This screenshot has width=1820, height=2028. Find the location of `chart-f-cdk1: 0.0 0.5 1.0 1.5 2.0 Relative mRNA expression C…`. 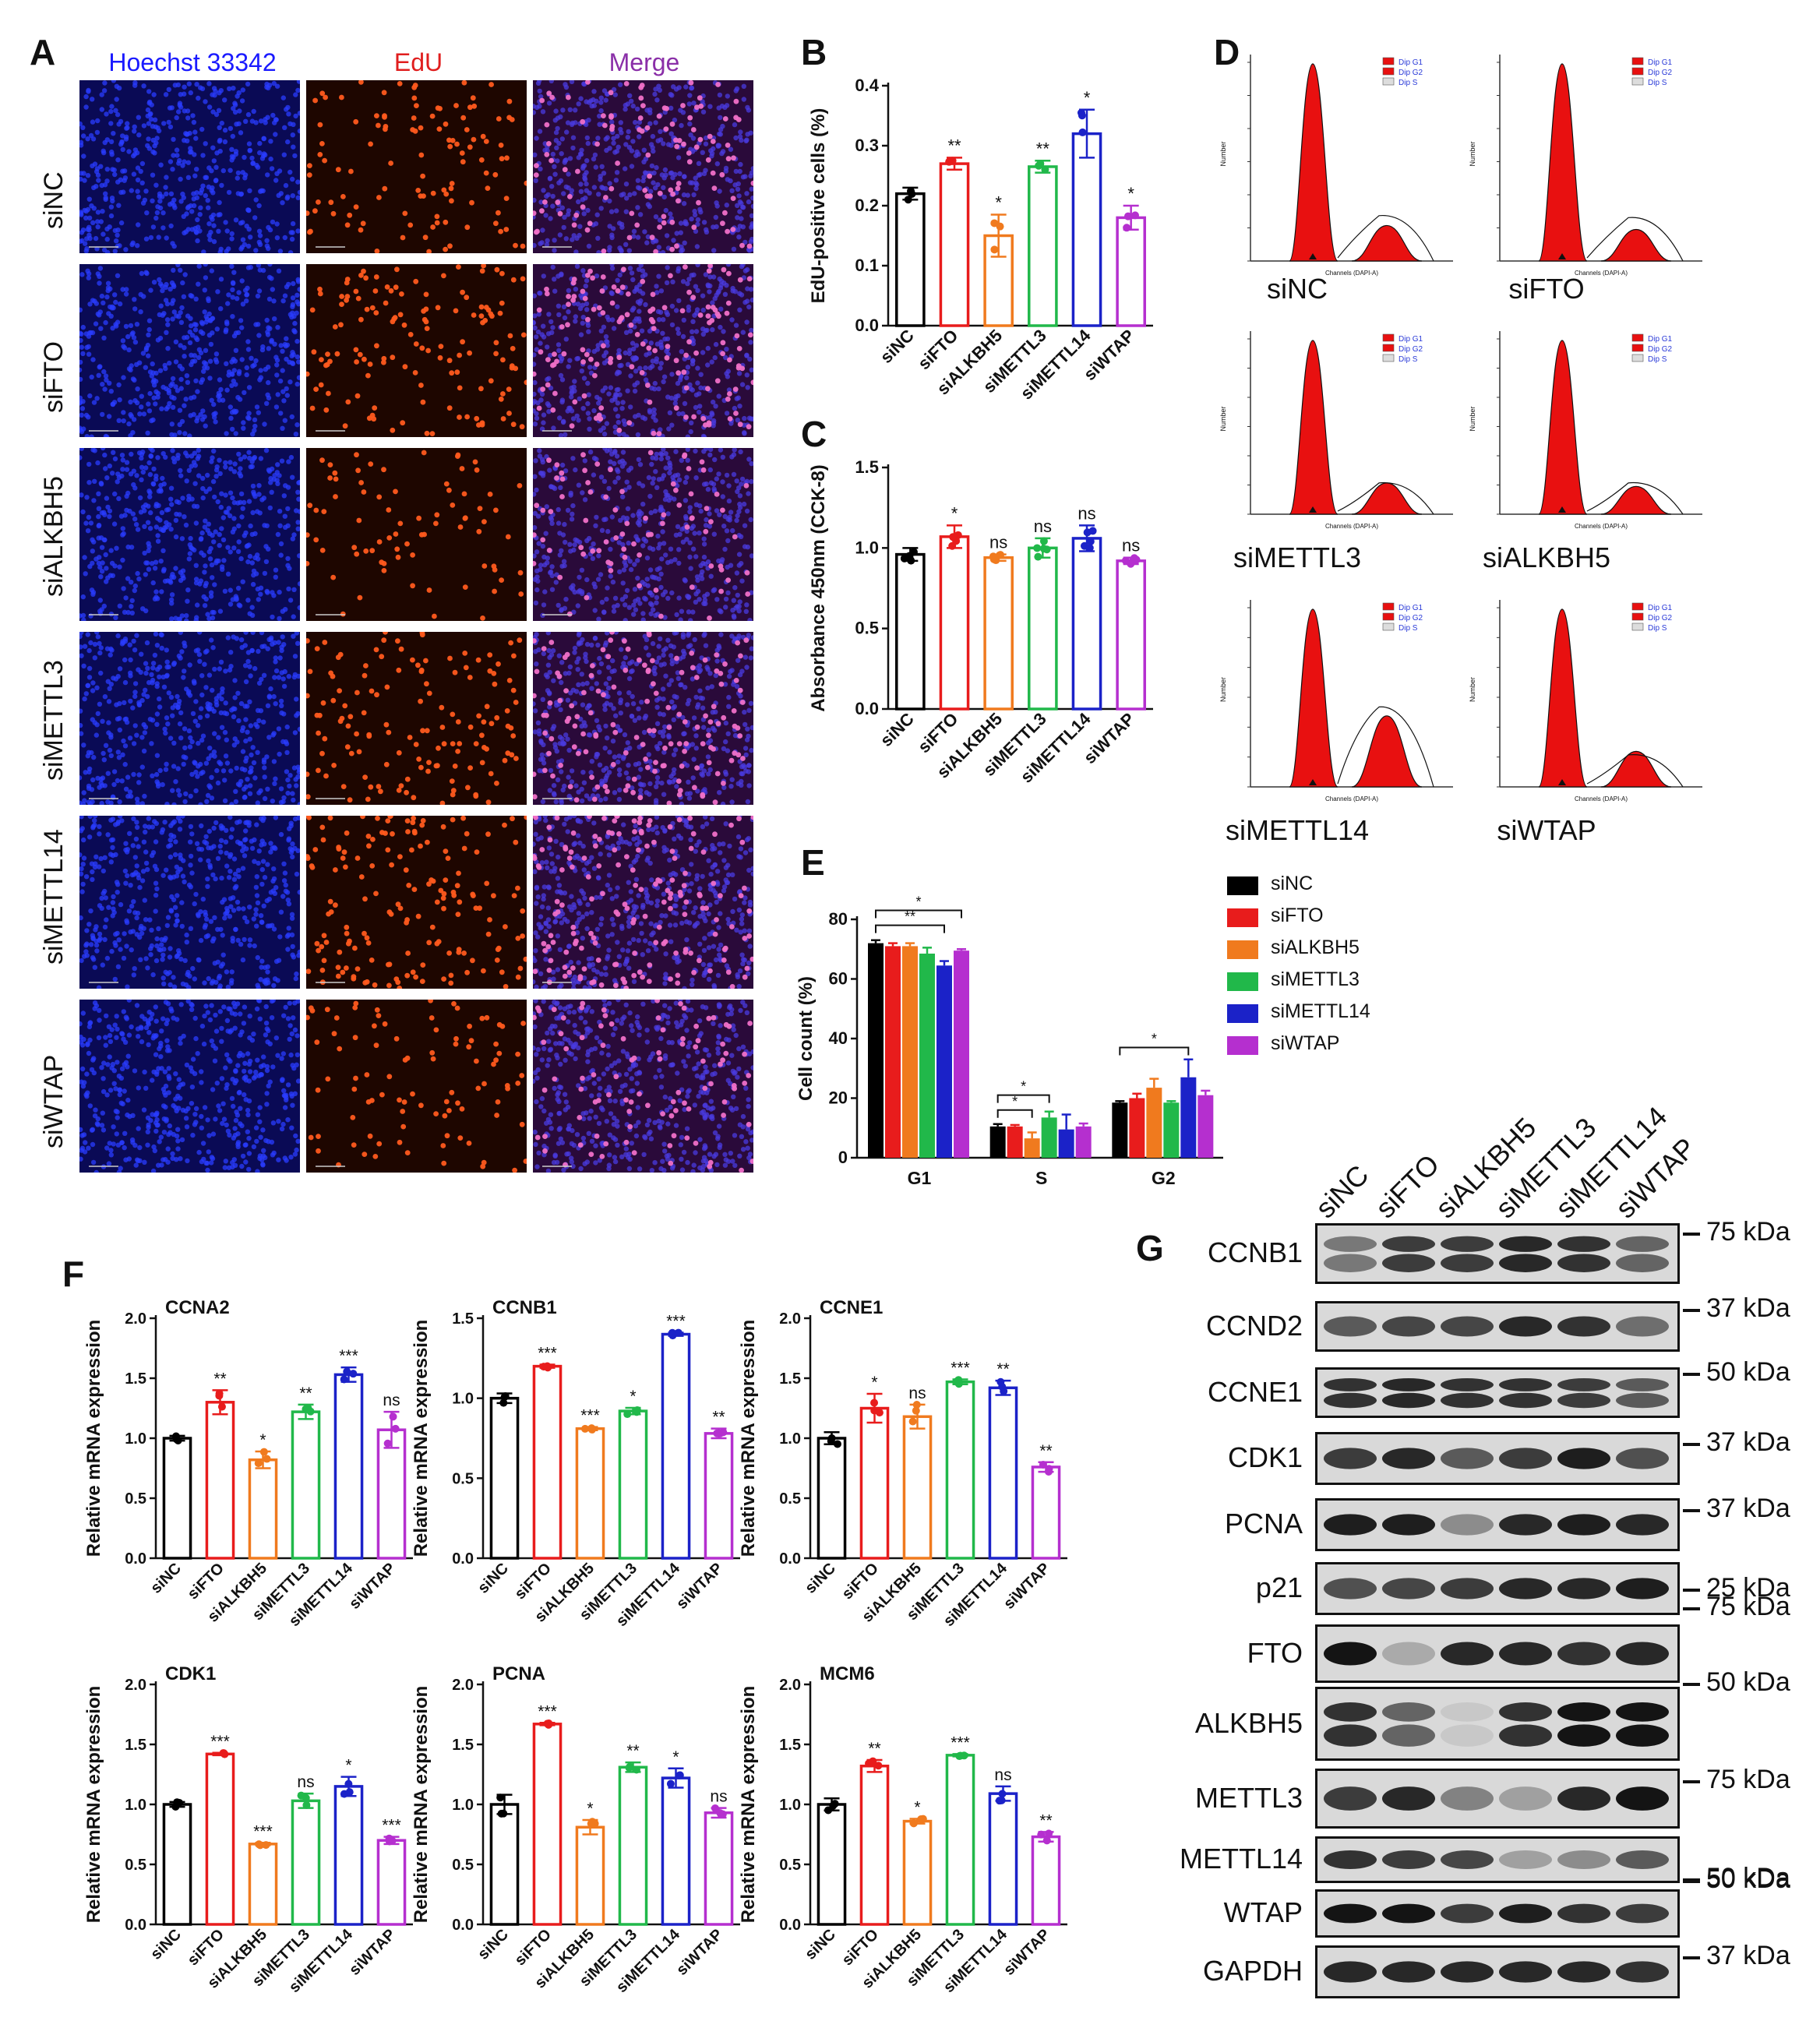

chart-f-cdk1: 0.0 0.5 1.0 1.5 2.0 Relative mRNA expression C… is located at coordinates (248, 1828).